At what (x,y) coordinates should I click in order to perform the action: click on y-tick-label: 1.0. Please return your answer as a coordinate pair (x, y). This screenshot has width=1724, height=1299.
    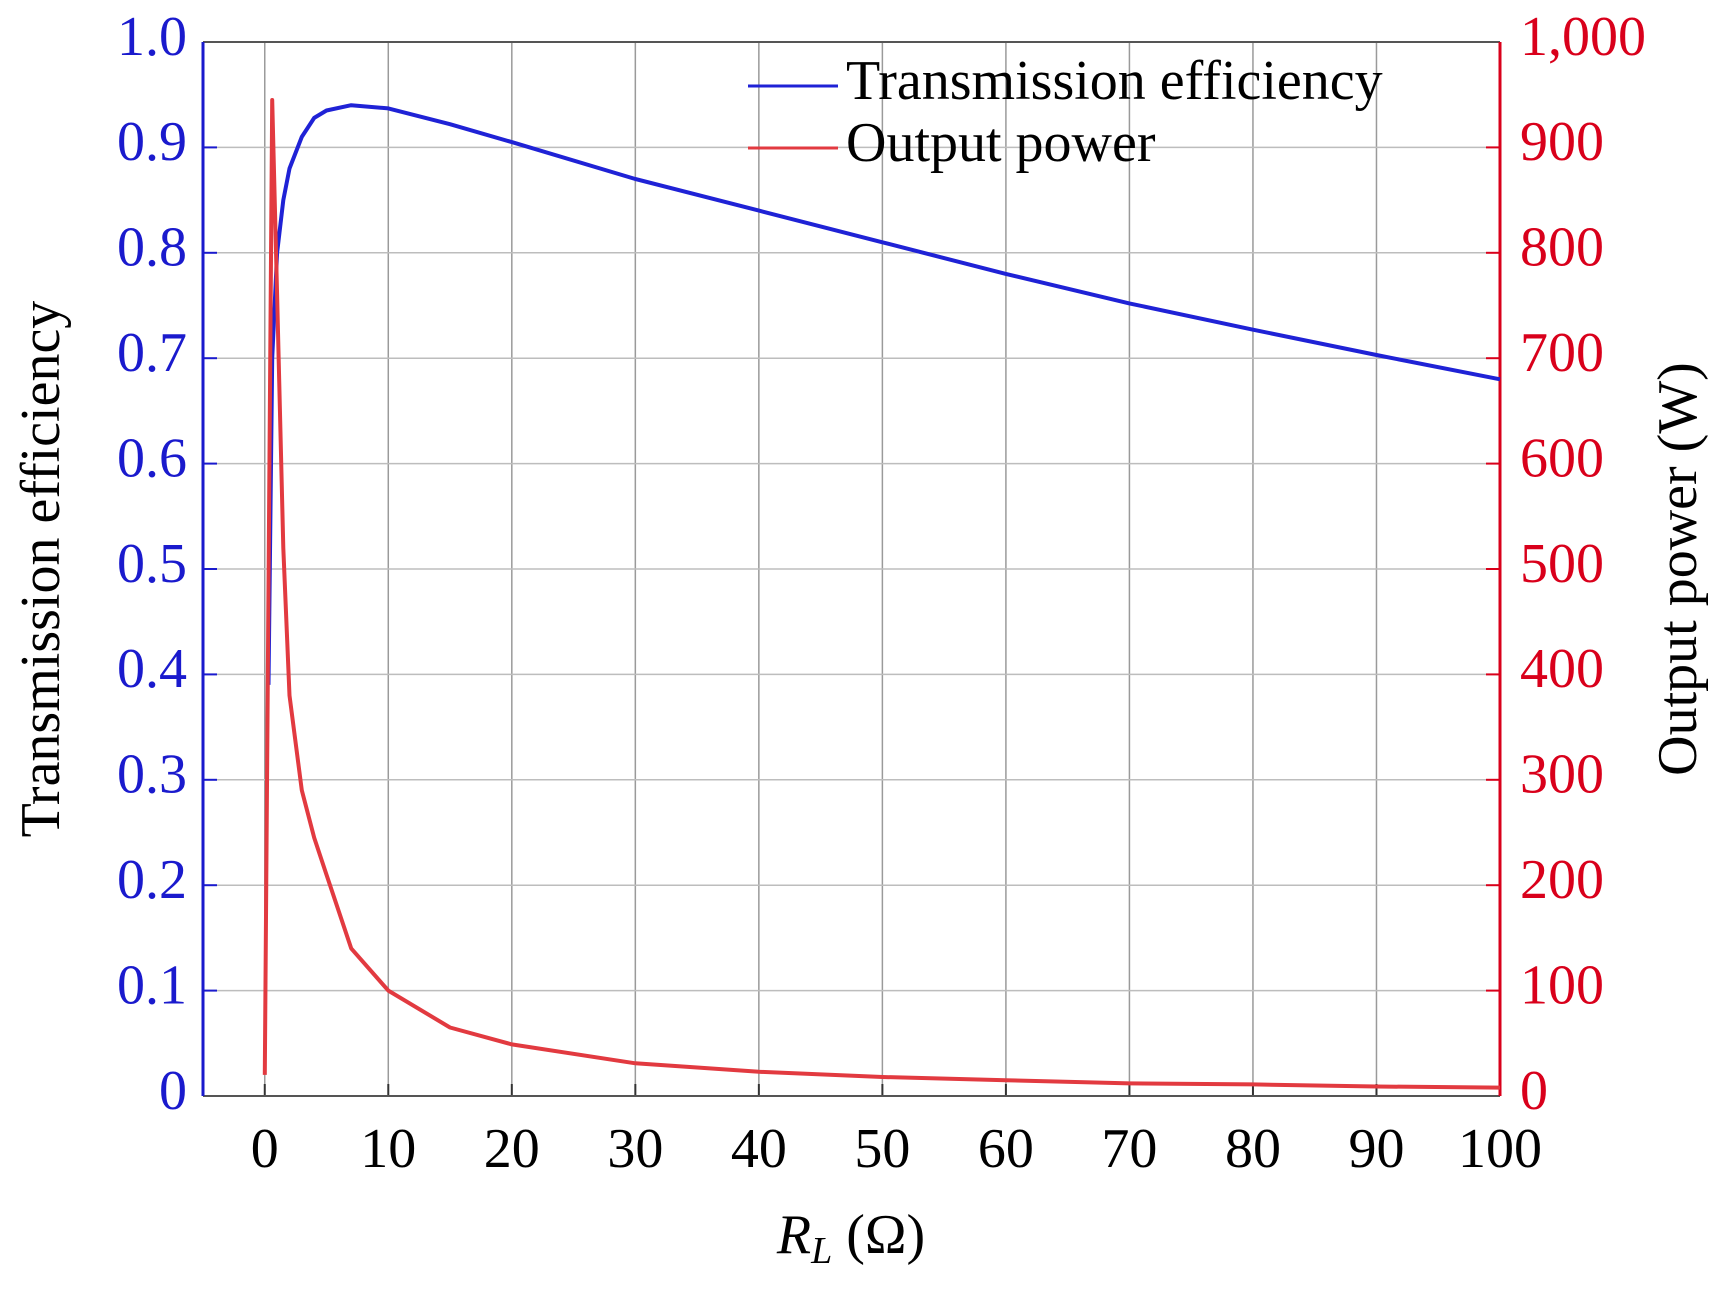
    Looking at the image, I should click on (152, 37).